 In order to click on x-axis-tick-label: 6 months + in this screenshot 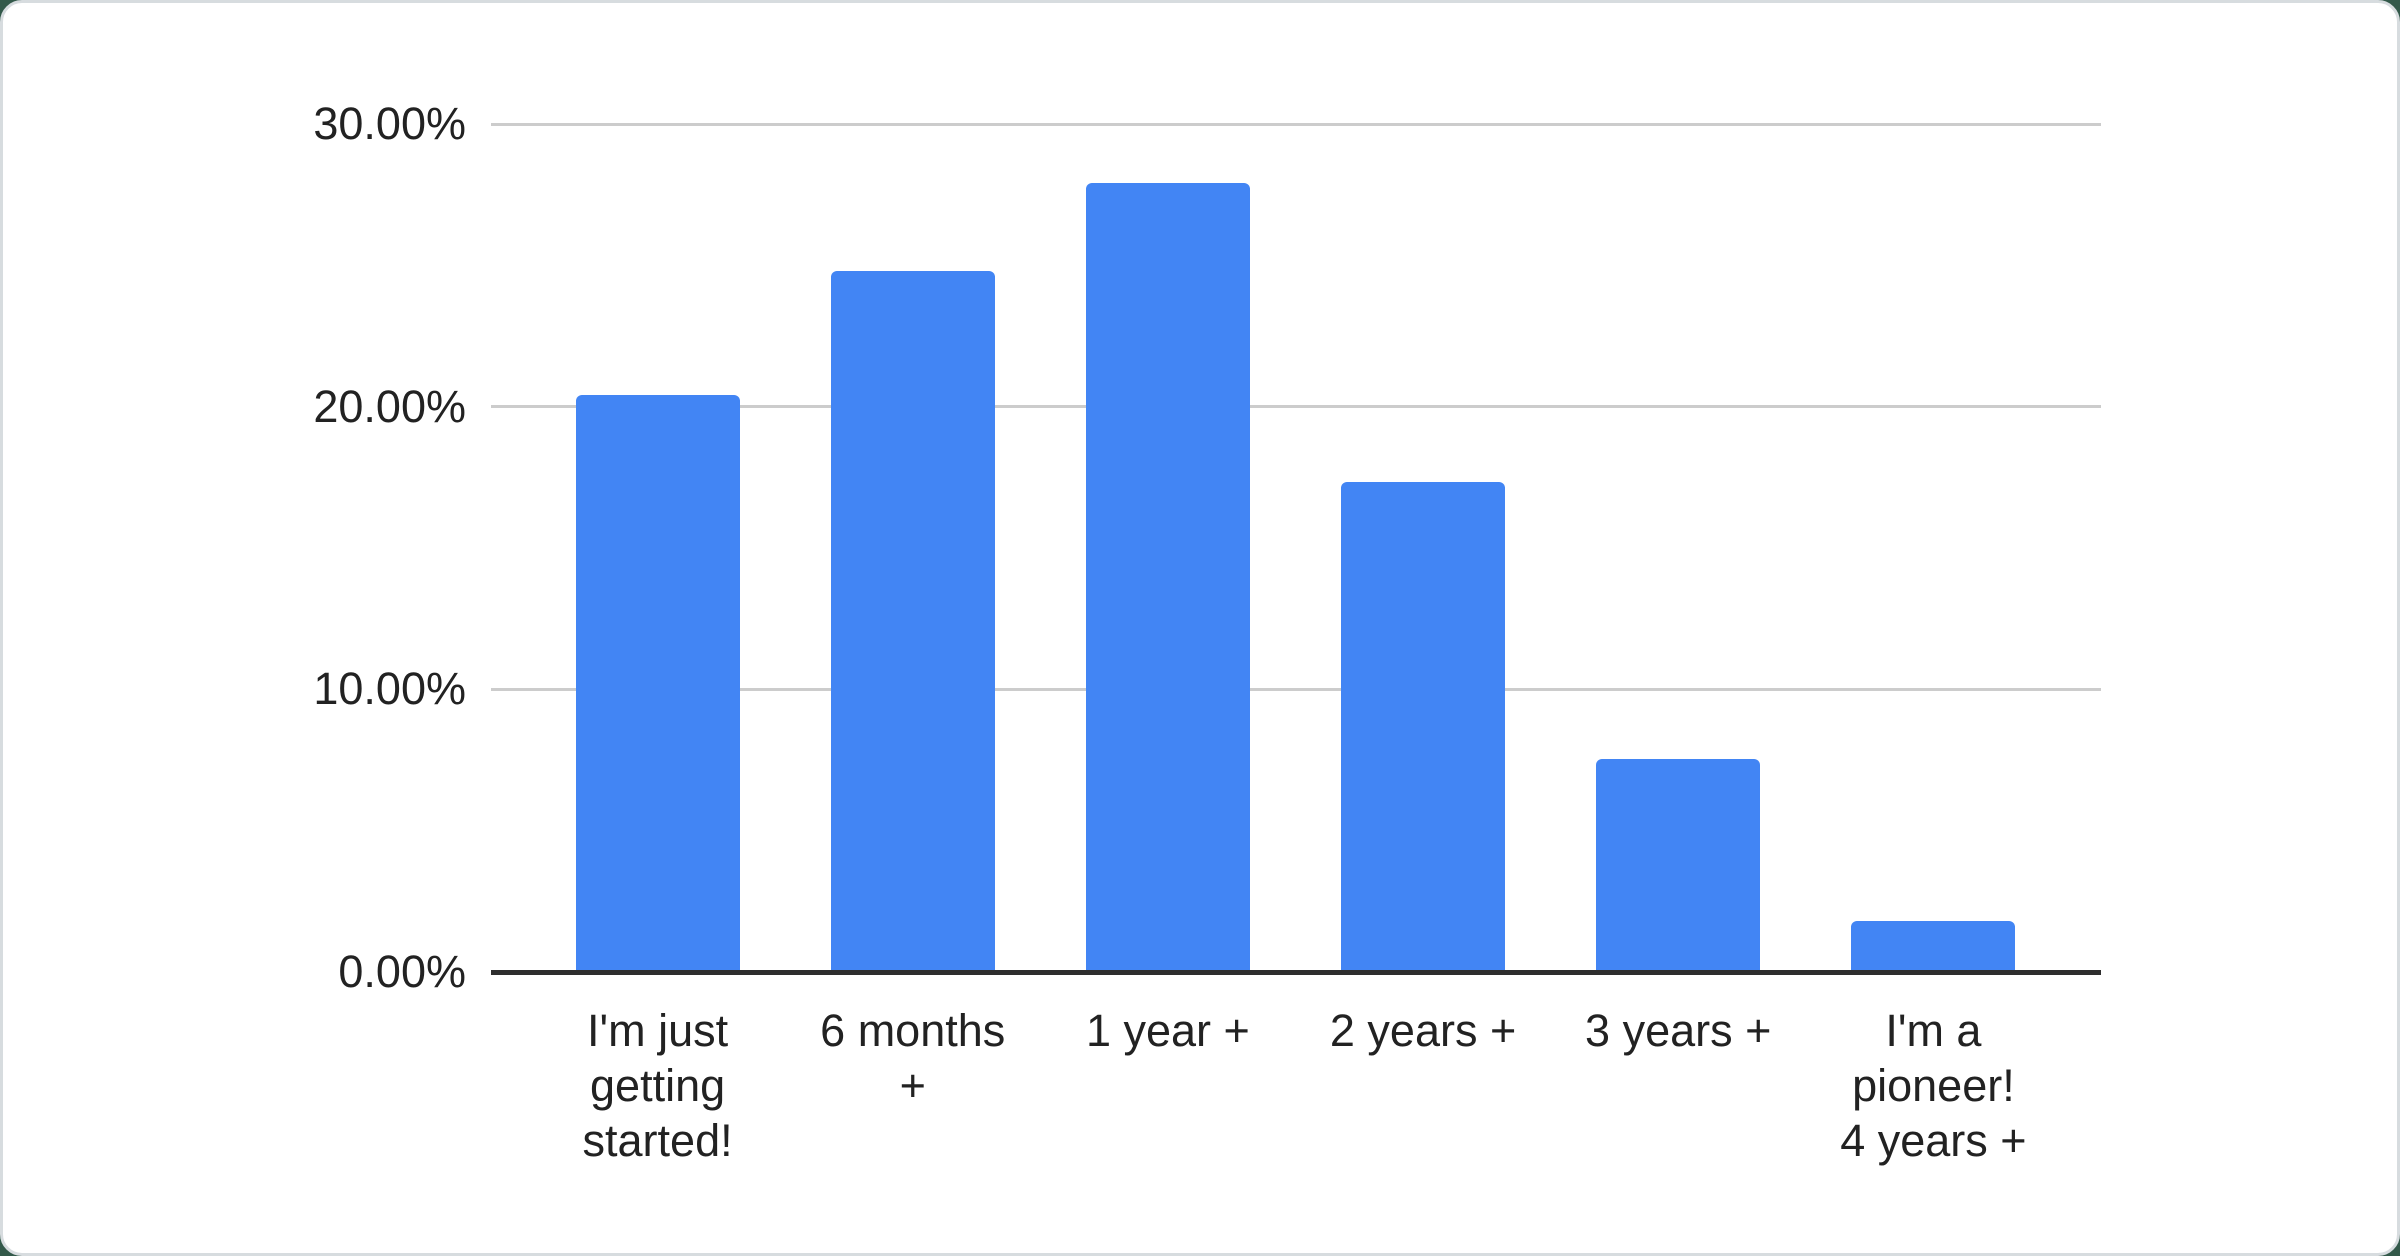, I will do `click(913, 1058)`.